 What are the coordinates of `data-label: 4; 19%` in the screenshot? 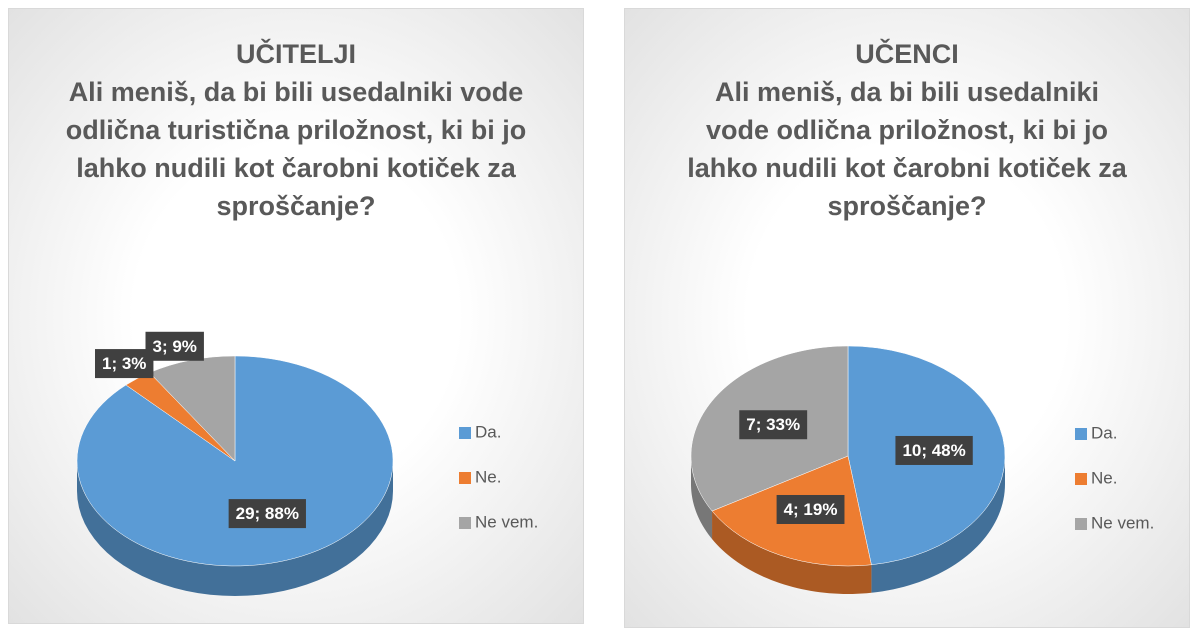 It's located at (811, 509).